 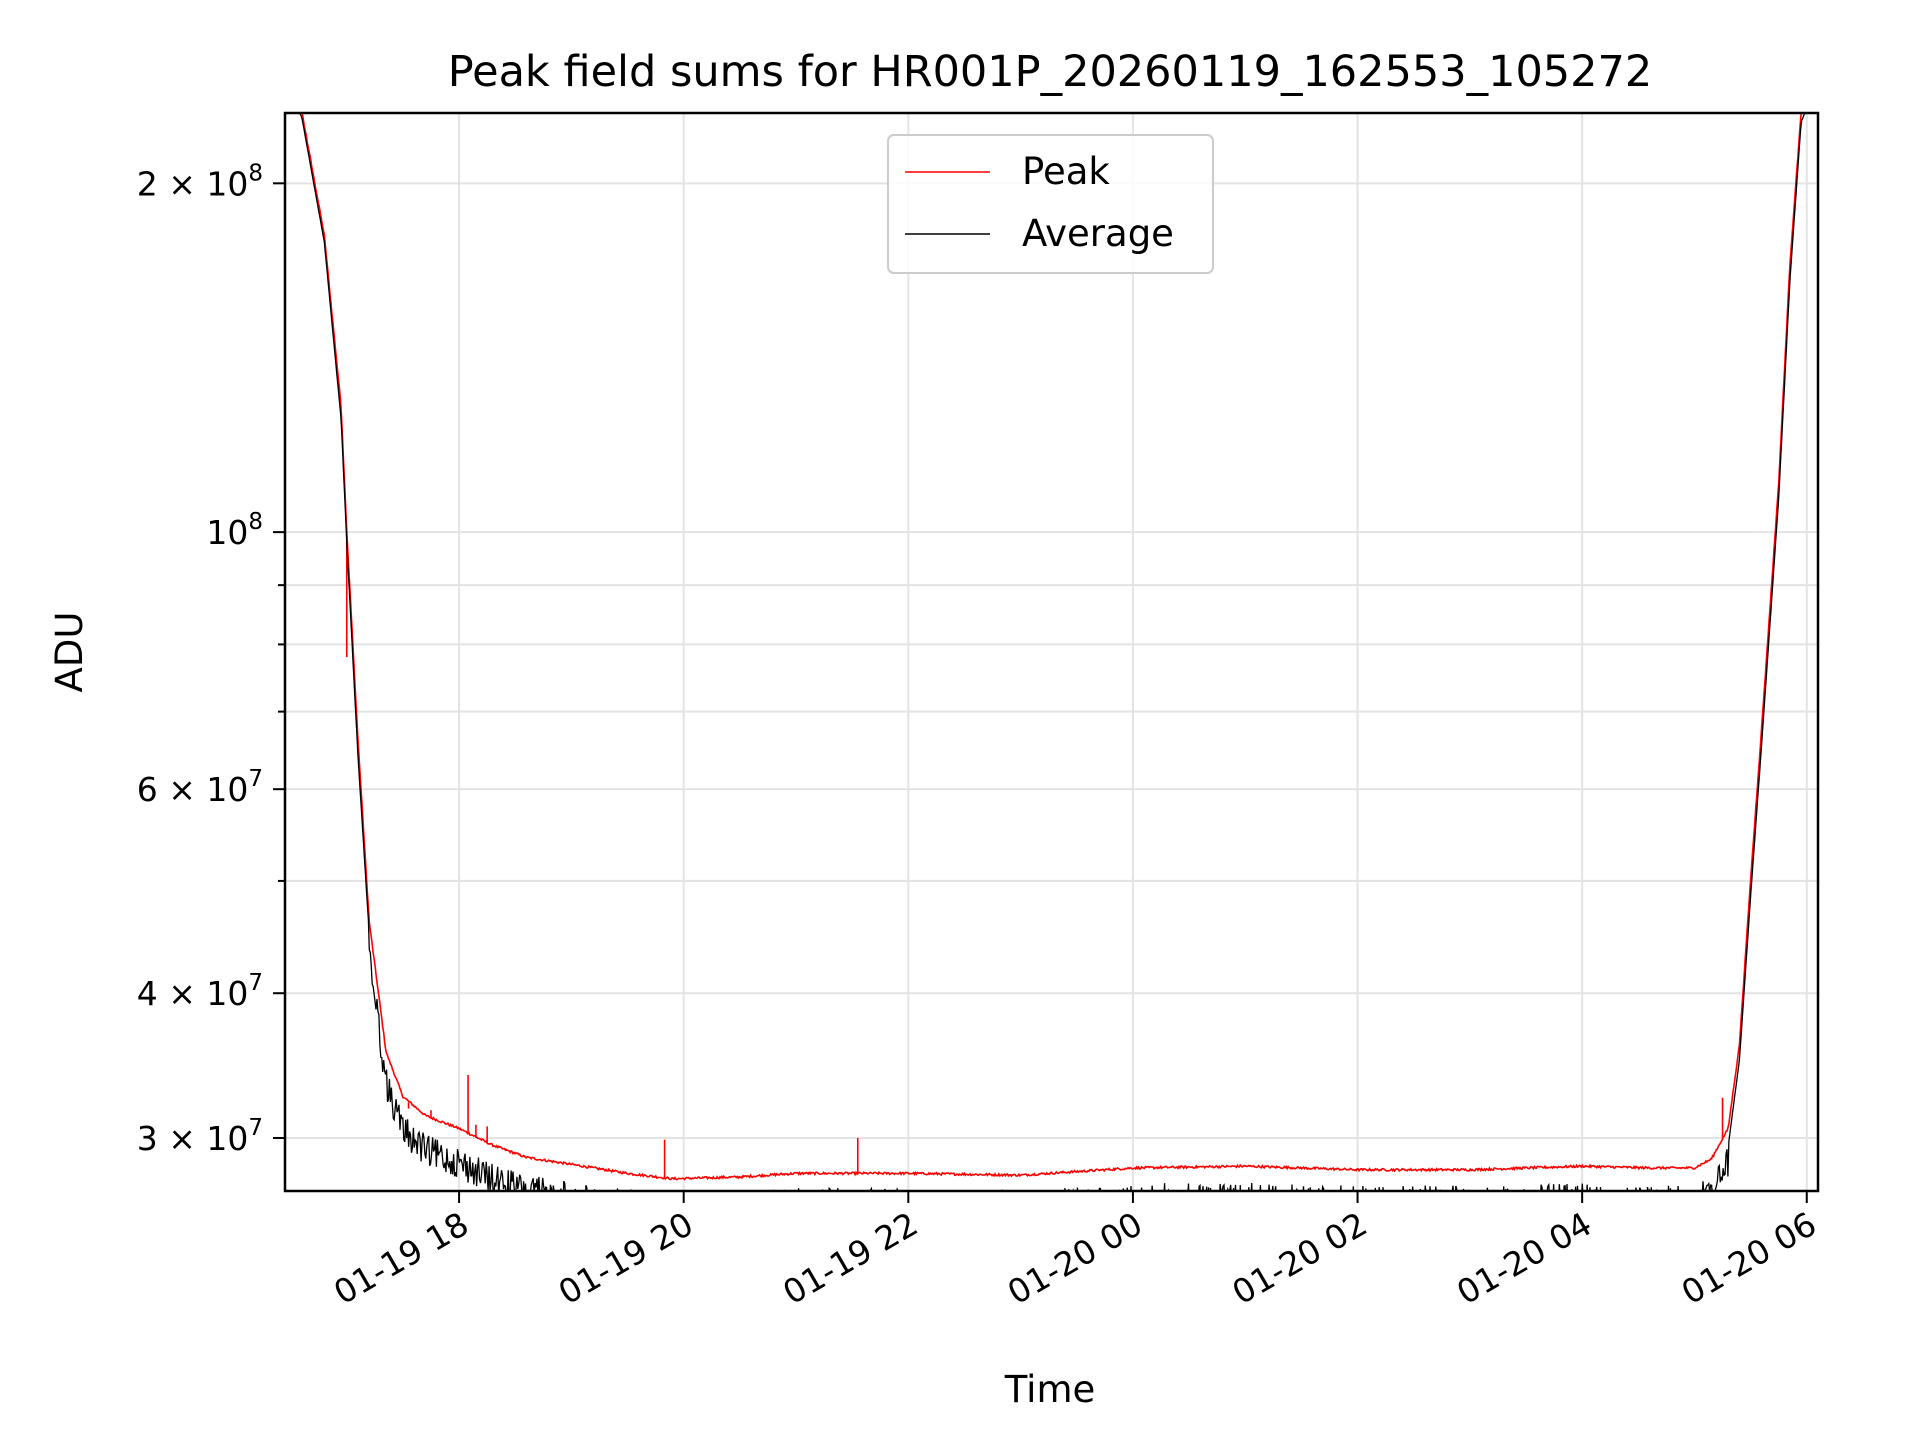 What do you see at coordinates (200, 787) in the screenshot?
I see `y-tick-label: 6 × 107` at bounding box center [200, 787].